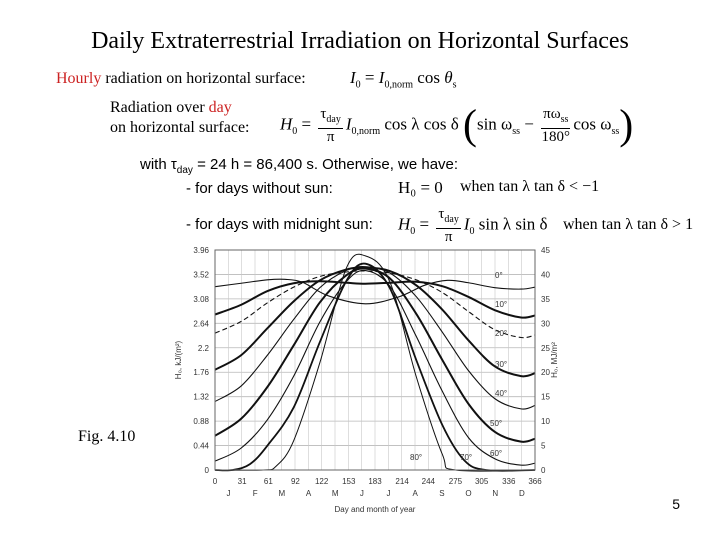  Describe the element at coordinates (628, 224) in the screenshot. I see `midnight-sun-condition: when tan λ tan δ > 1` at that location.